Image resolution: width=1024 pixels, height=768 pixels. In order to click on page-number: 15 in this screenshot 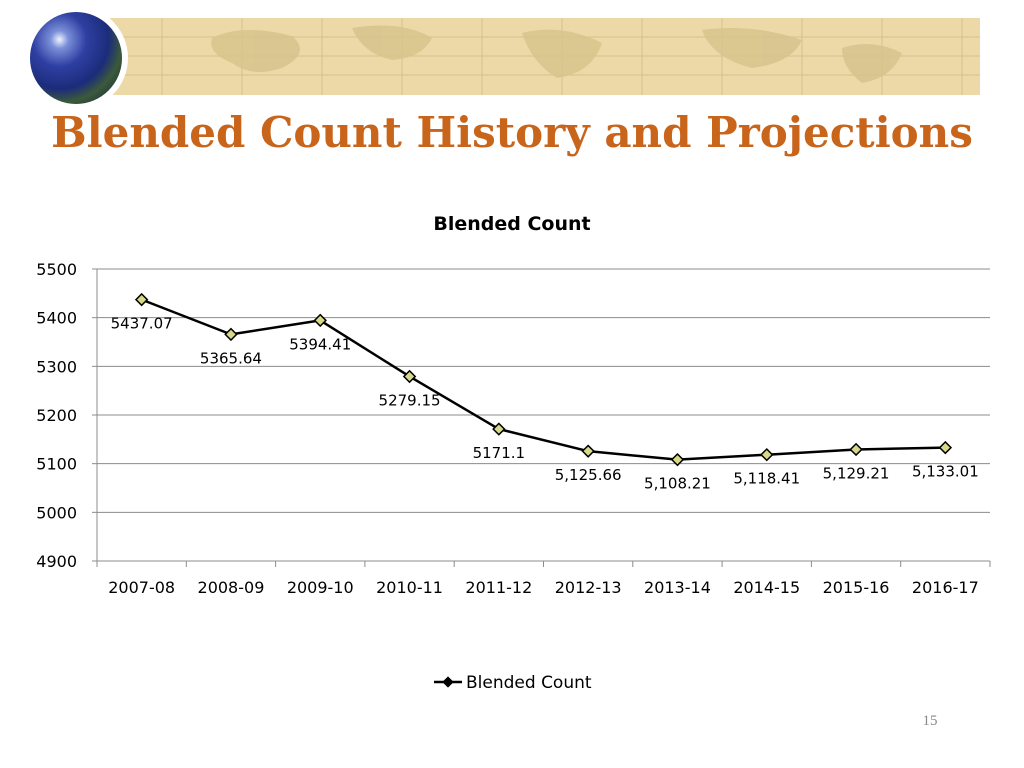, I will do `click(930, 721)`.